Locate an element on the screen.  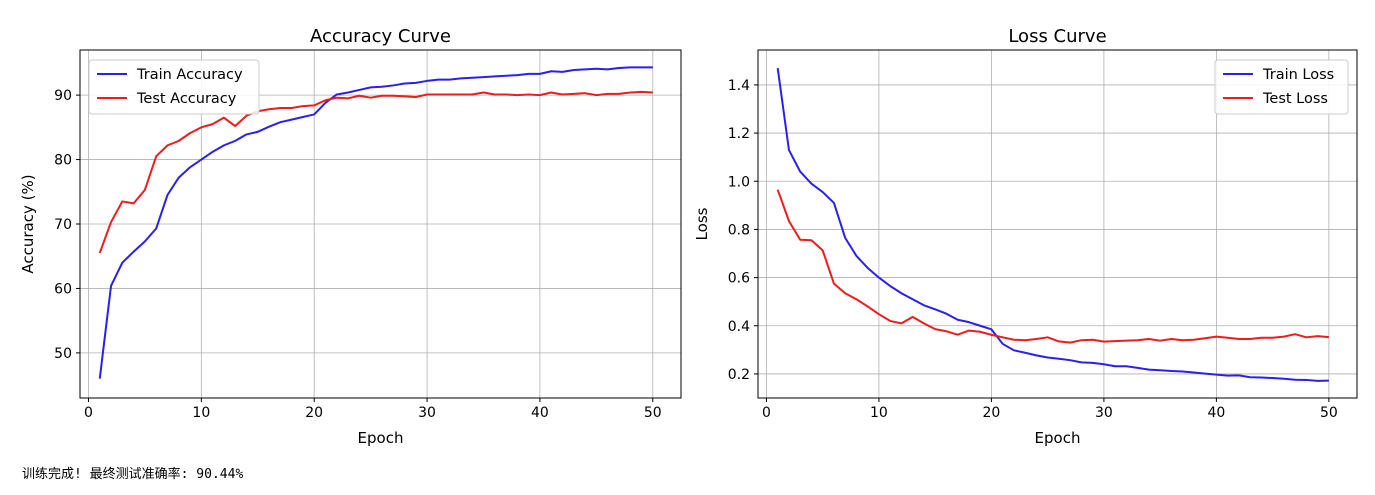
accuracy-x-tick-label: 10 is located at coordinates (201, 413).